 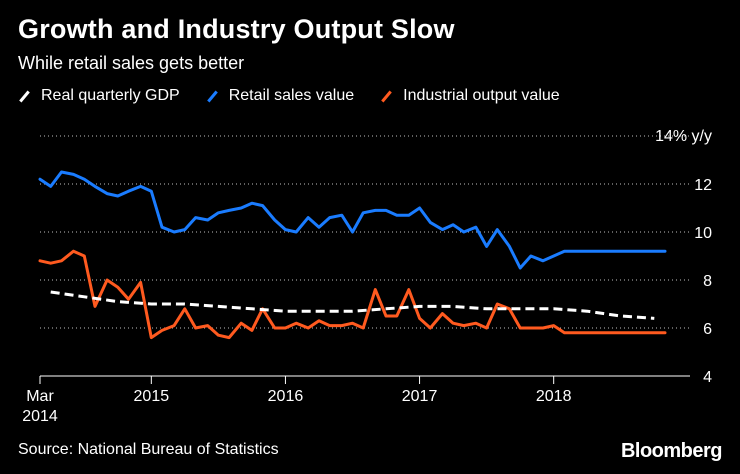 I want to click on chart-title: Growth and Industry Output Slow, so click(x=236, y=29).